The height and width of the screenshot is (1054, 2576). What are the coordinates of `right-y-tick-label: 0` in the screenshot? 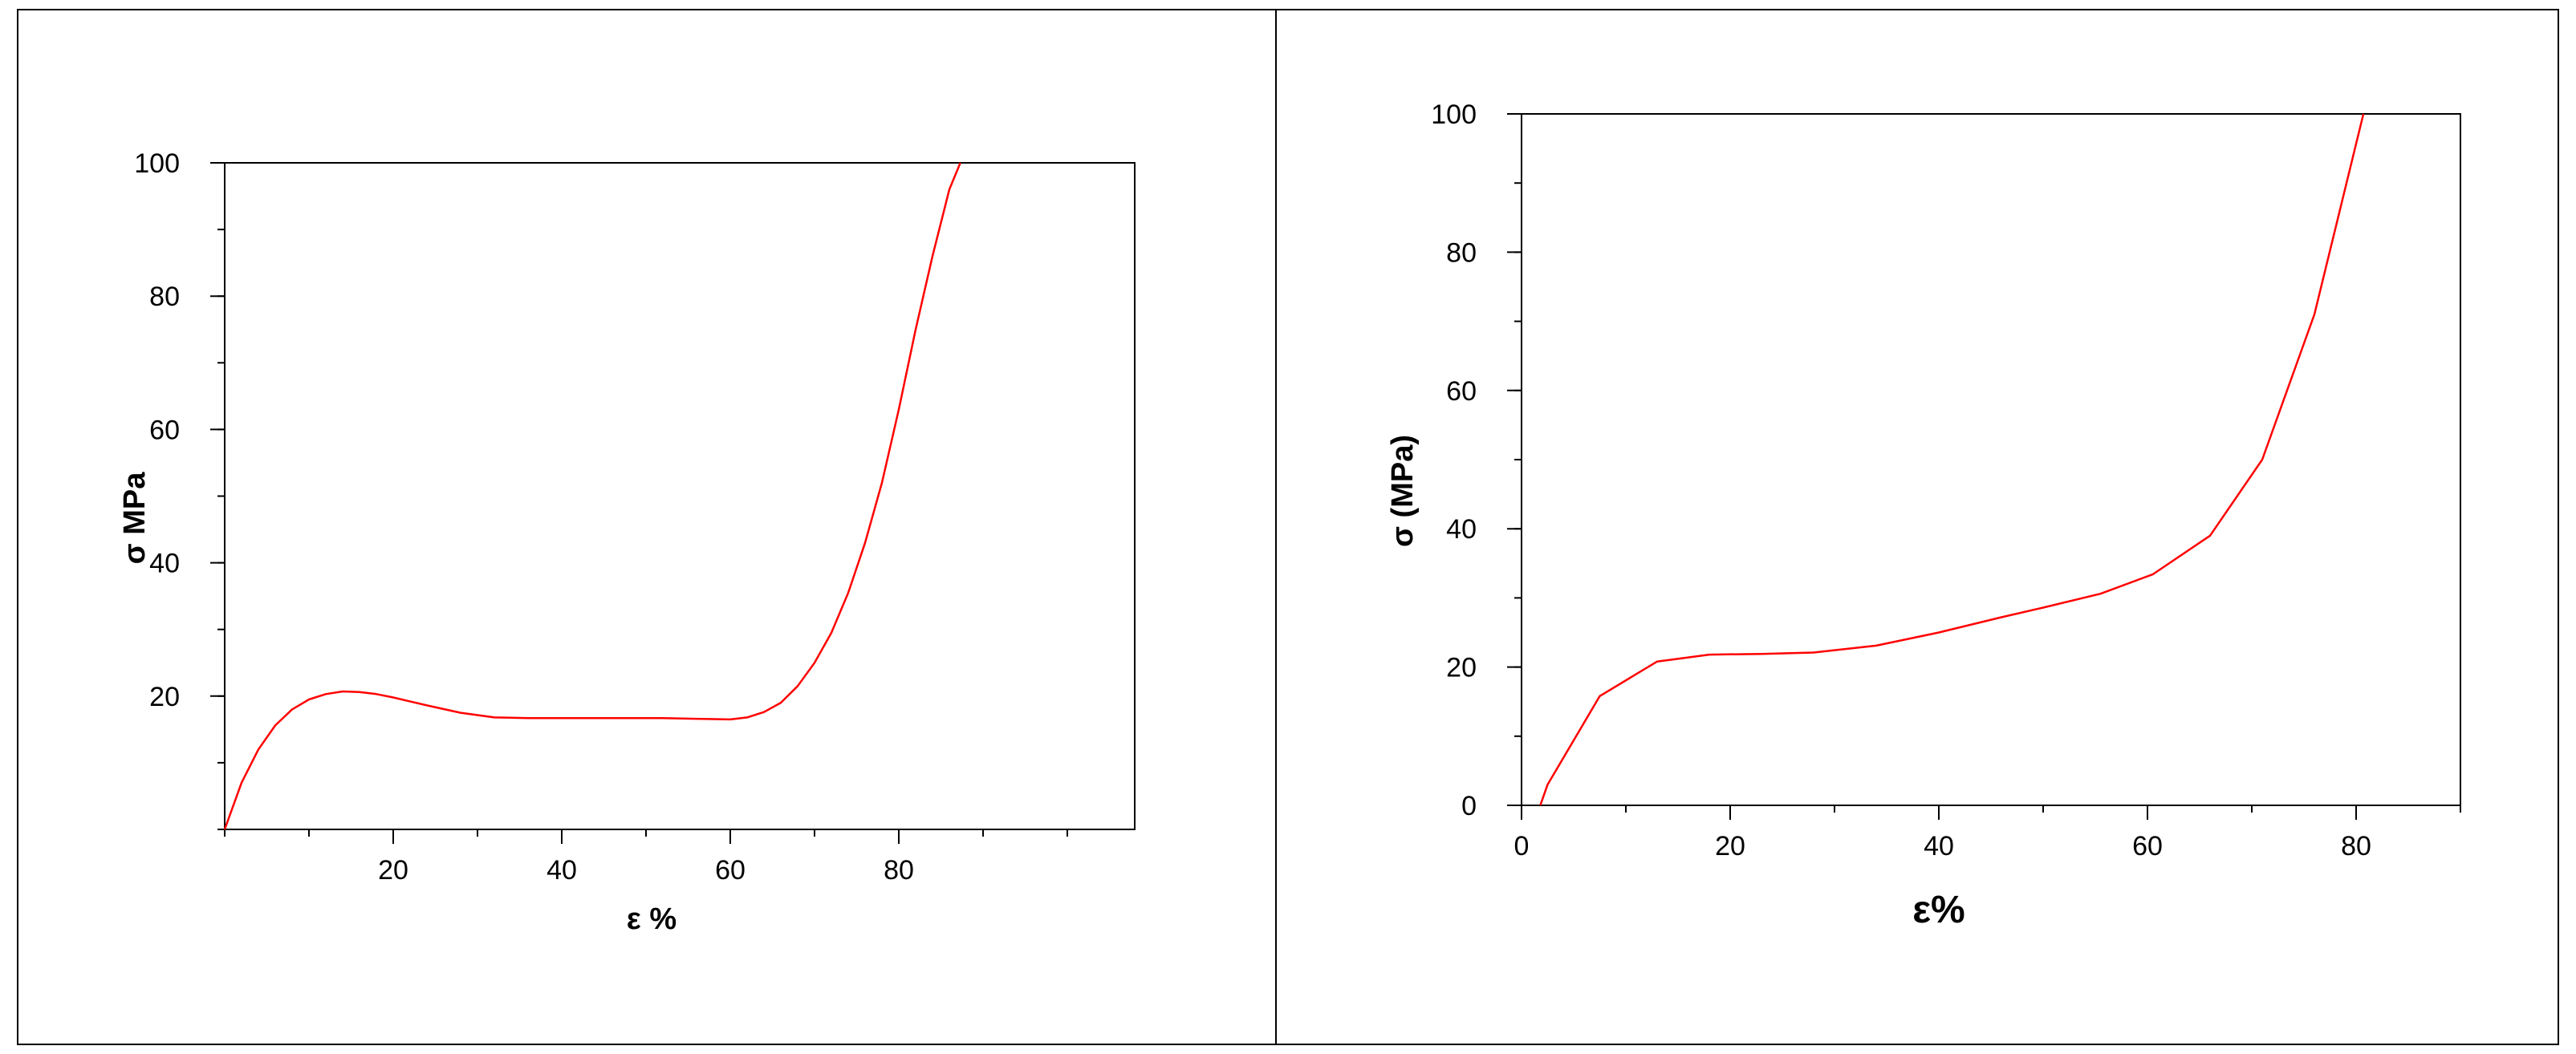 It's located at (1469, 806).